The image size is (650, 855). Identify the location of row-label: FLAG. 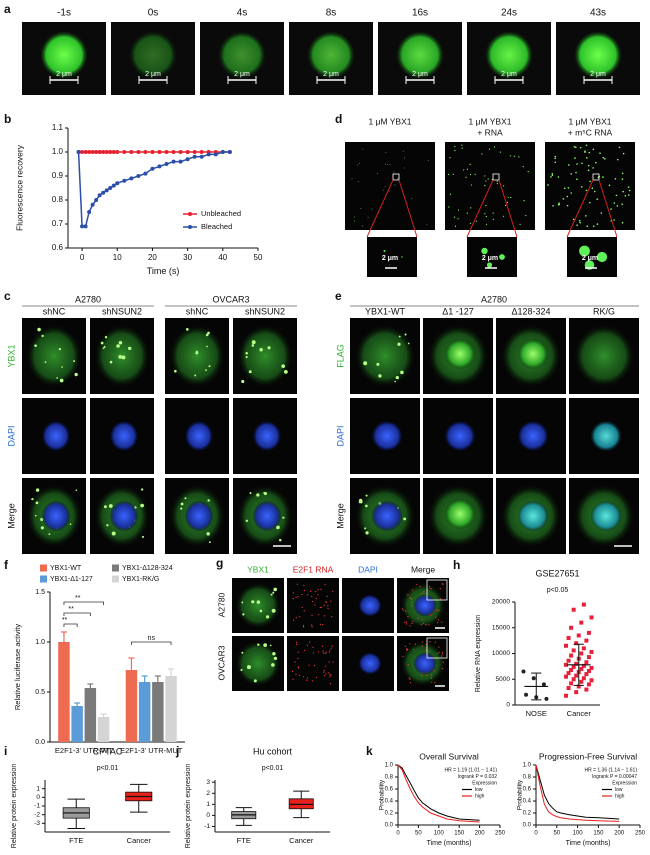
(340, 356).